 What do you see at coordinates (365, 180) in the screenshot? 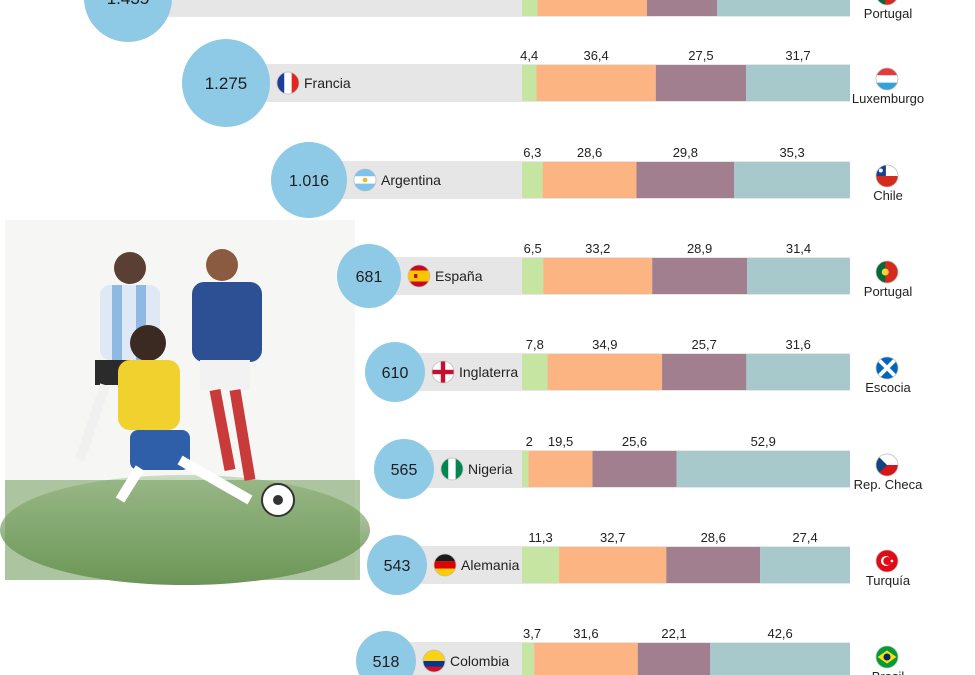
I see `argentina-flag-icon` at bounding box center [365, 180].